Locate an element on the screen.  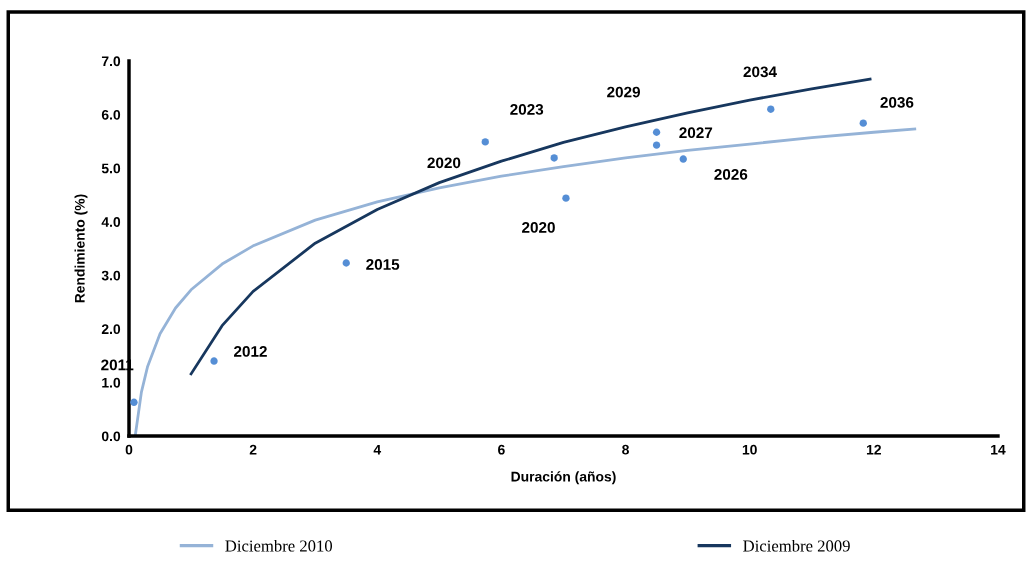
x-tick-label: 8 is located at coordinates (625, 449).